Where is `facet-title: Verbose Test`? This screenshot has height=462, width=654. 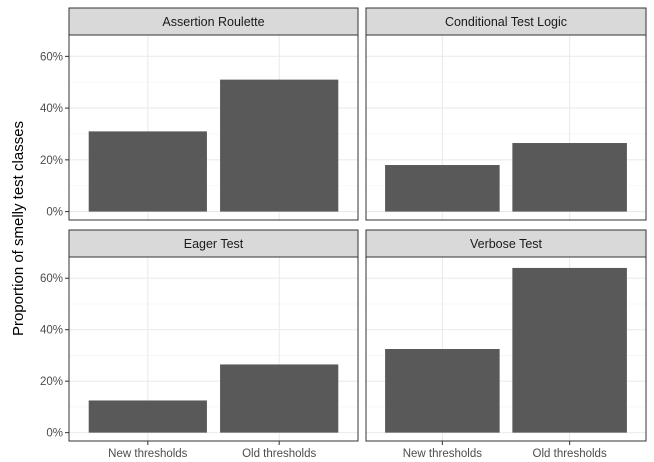 facet-title: Verbose Test is located at coordinates (506, 244).